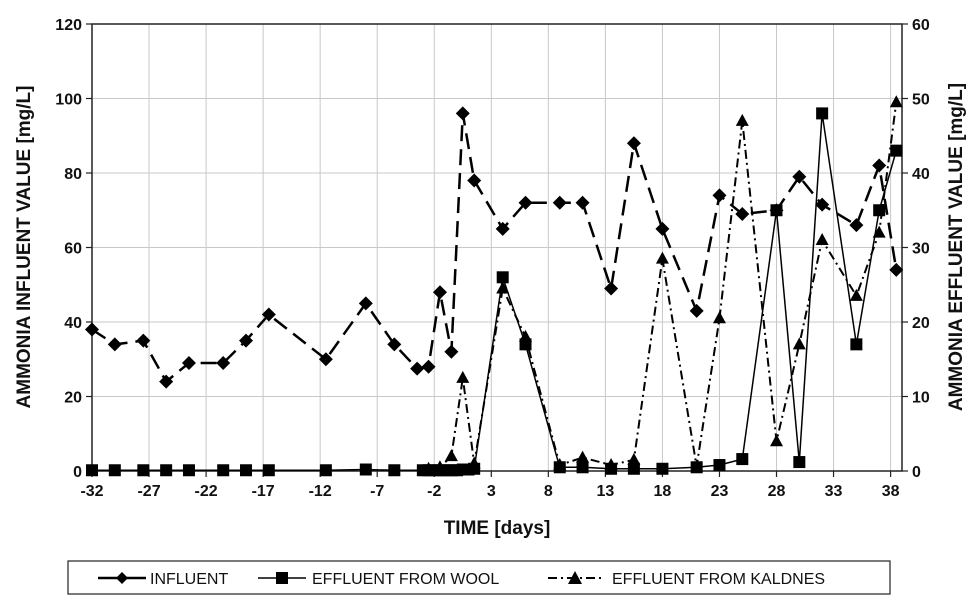 The height and width of the screenshot is (602, 973). What do you see at coordinates (189, 579) in the screenshot?
I see `legend-label-influent: INFLUENT` at bounding box center [189, 579].